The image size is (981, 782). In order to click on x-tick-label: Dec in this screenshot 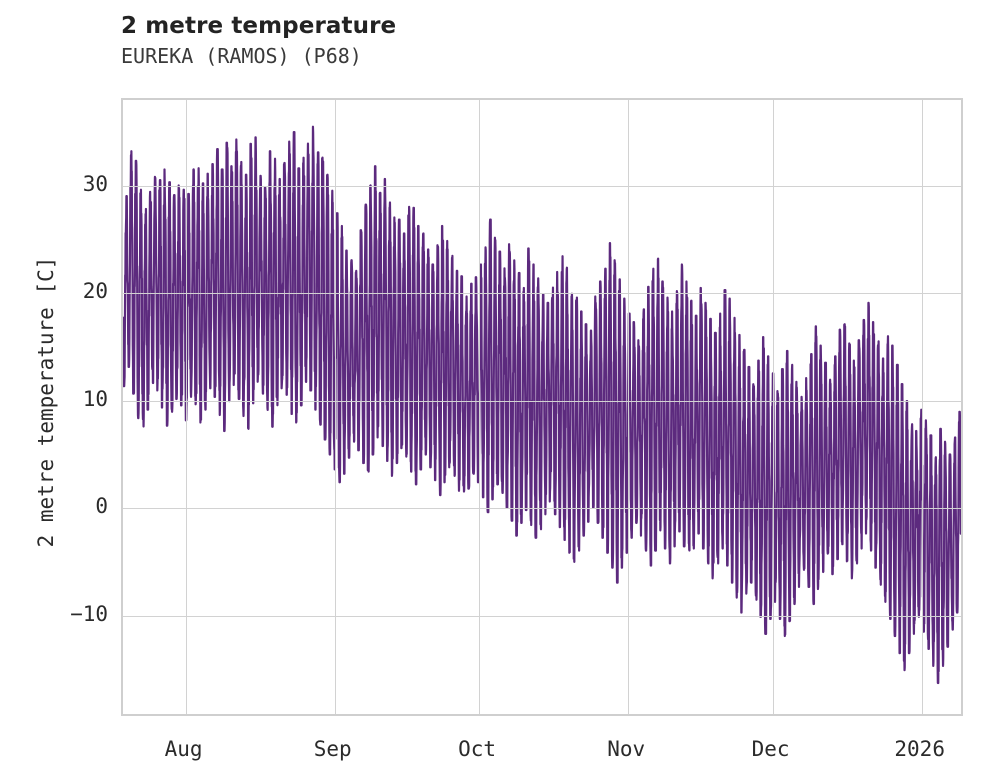, I will do `click(770, 749)`.